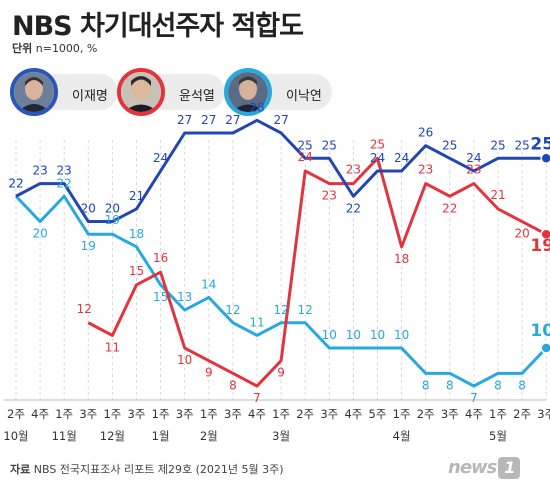 Image resolution: width=550 pixels, height=500 pixels. Describe the element at coordinates (209, 436) in the screenshot. I see `month-label: 2월` at that location.